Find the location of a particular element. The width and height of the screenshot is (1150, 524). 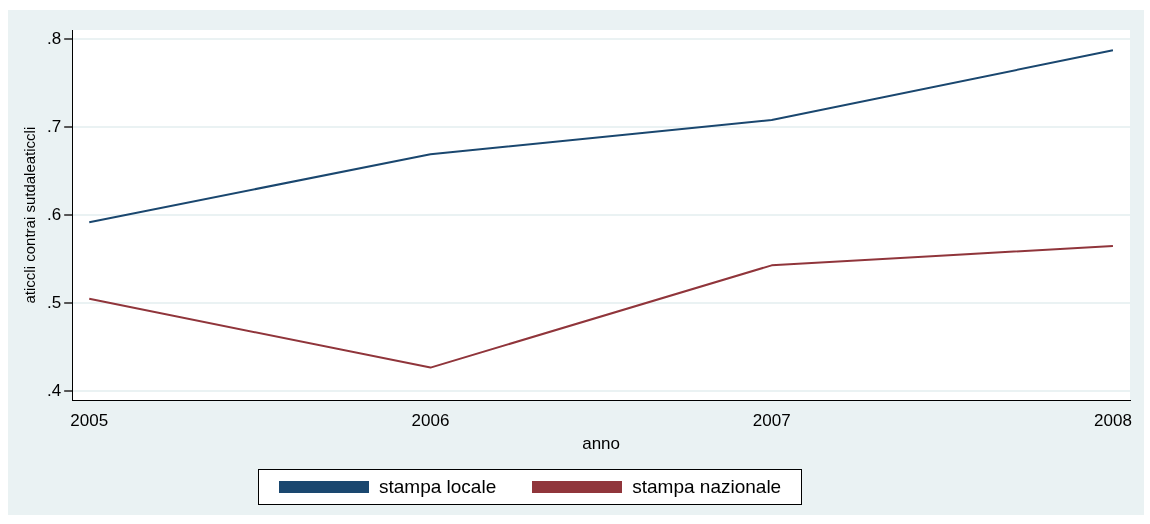

y-tick-label: .6 is located at coordinates (54, 214).